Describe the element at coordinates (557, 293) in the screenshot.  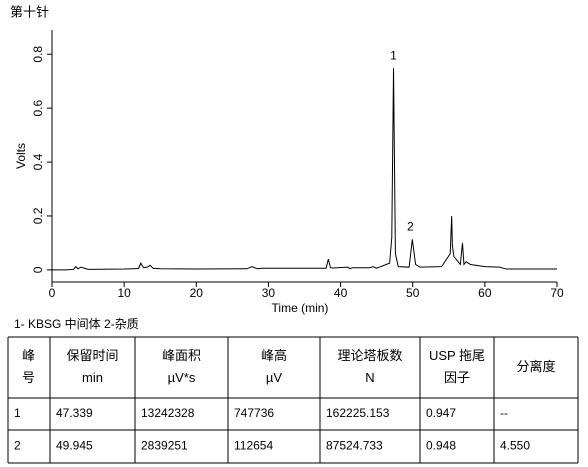
I see `x-tick-label: 70` at that location.